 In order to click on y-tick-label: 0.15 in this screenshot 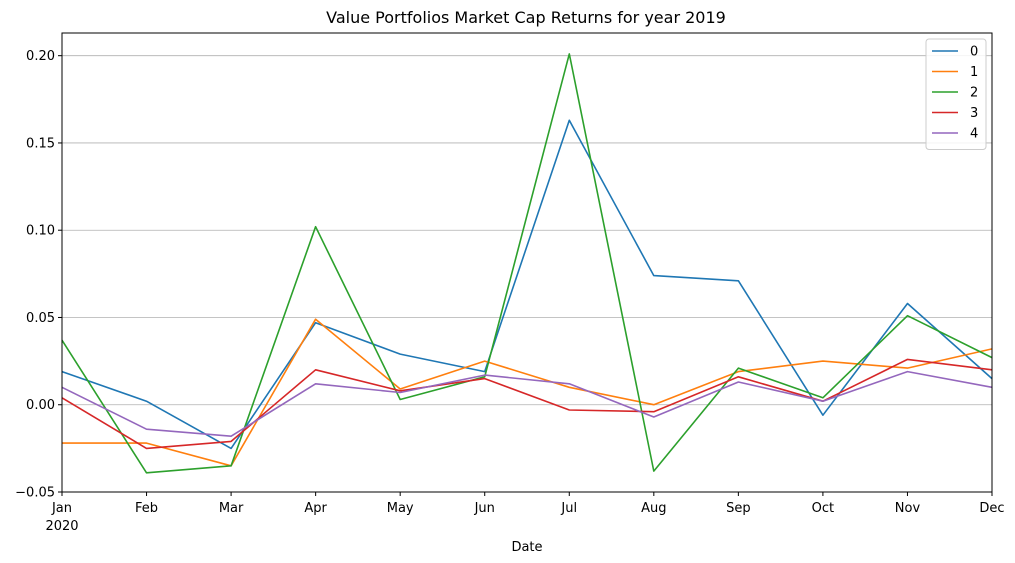, I will do `click(40, 143)`.